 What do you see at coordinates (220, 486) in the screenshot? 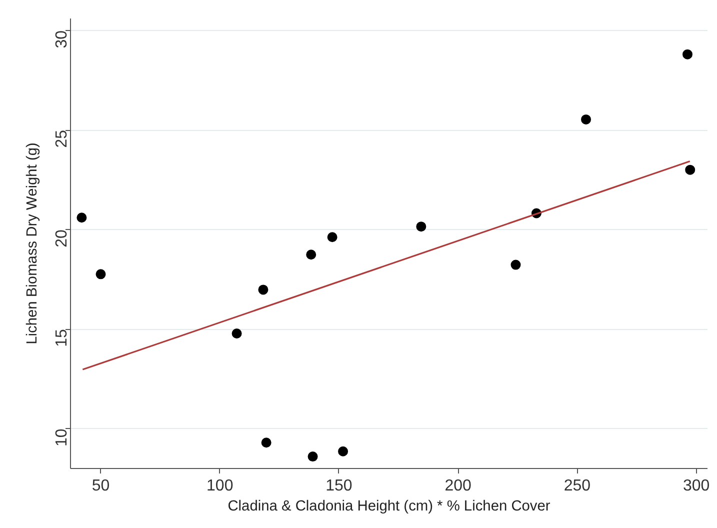
I see `x-tick-label: 100` at bounding box center [220, 486].